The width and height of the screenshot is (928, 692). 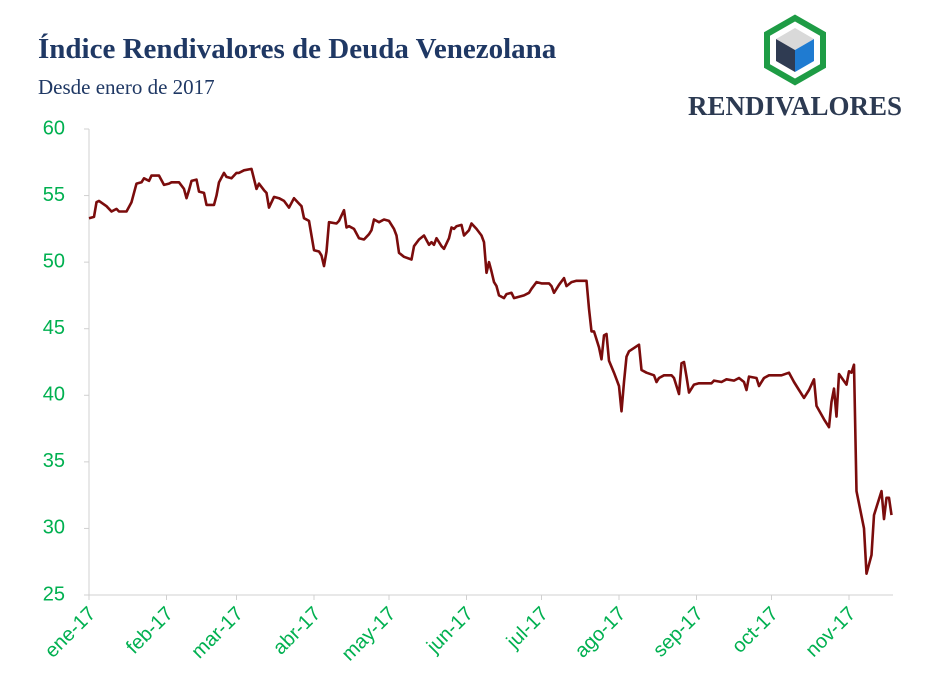 I want to click on x-tick-label: ago-17, so click(x=601, y=633).